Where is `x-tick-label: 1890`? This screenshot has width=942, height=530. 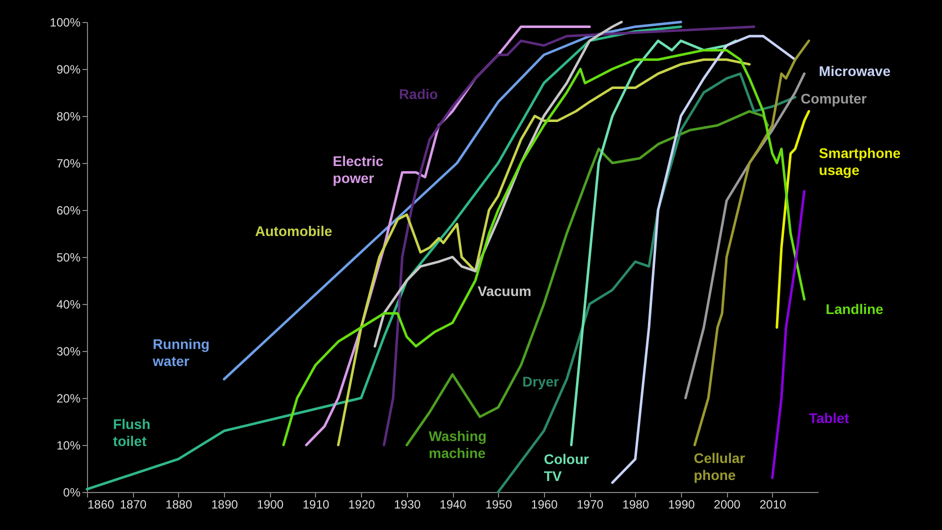
x-tick-label: 1890 is located at coordinates (224, 505).